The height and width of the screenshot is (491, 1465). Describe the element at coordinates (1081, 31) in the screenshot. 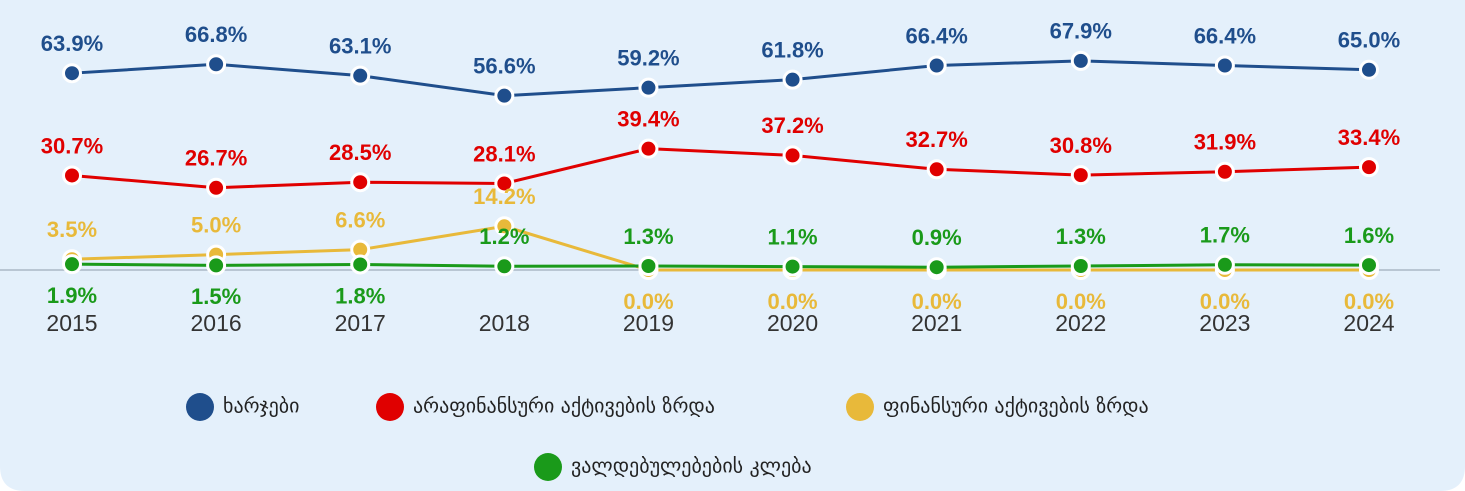

I see `data-label: 67.9%` at that location.